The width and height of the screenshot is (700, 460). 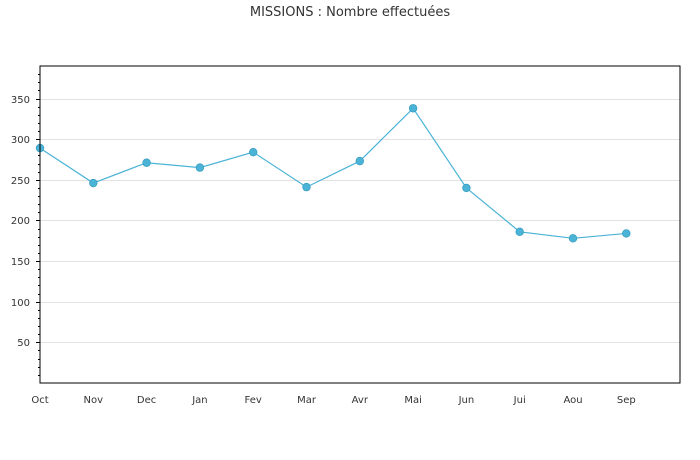 What do you see at coordinates (253, 400) in the screenshot?
I see `x-tick-label: Fev` at bounding box center [253, 400].